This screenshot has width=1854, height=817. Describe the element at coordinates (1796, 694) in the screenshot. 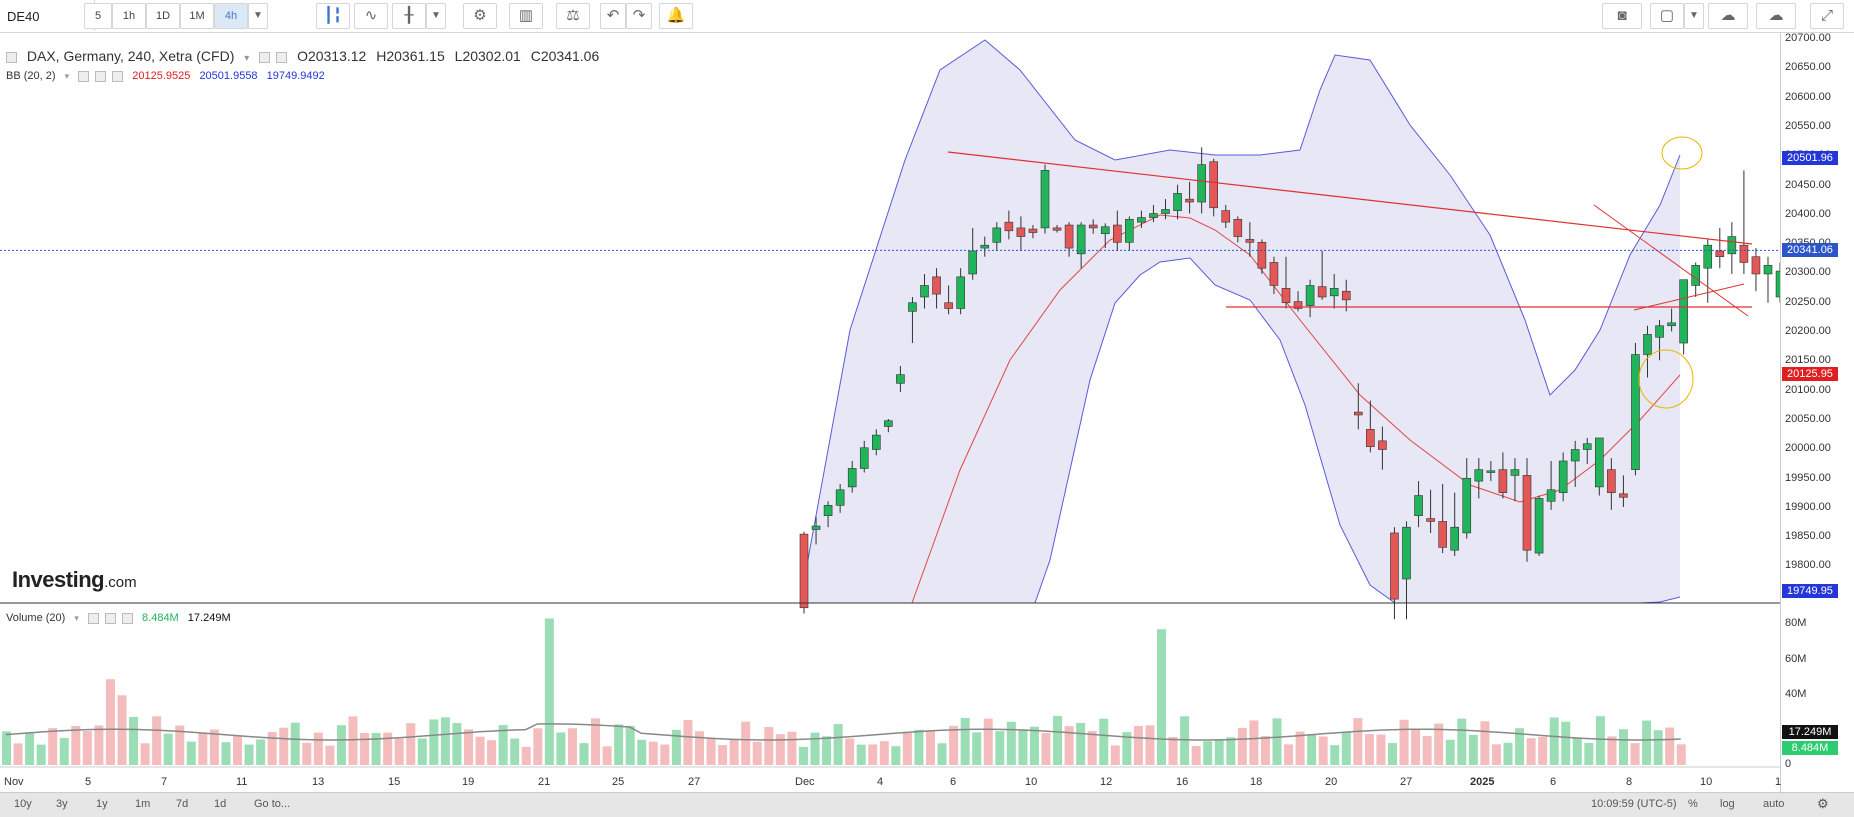

I see `volume-tick-label: 40M` at that location.